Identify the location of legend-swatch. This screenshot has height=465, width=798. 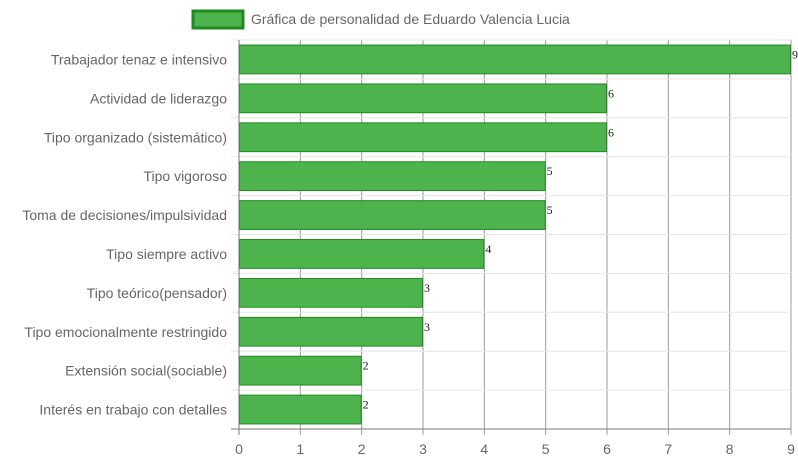
(218, 19).